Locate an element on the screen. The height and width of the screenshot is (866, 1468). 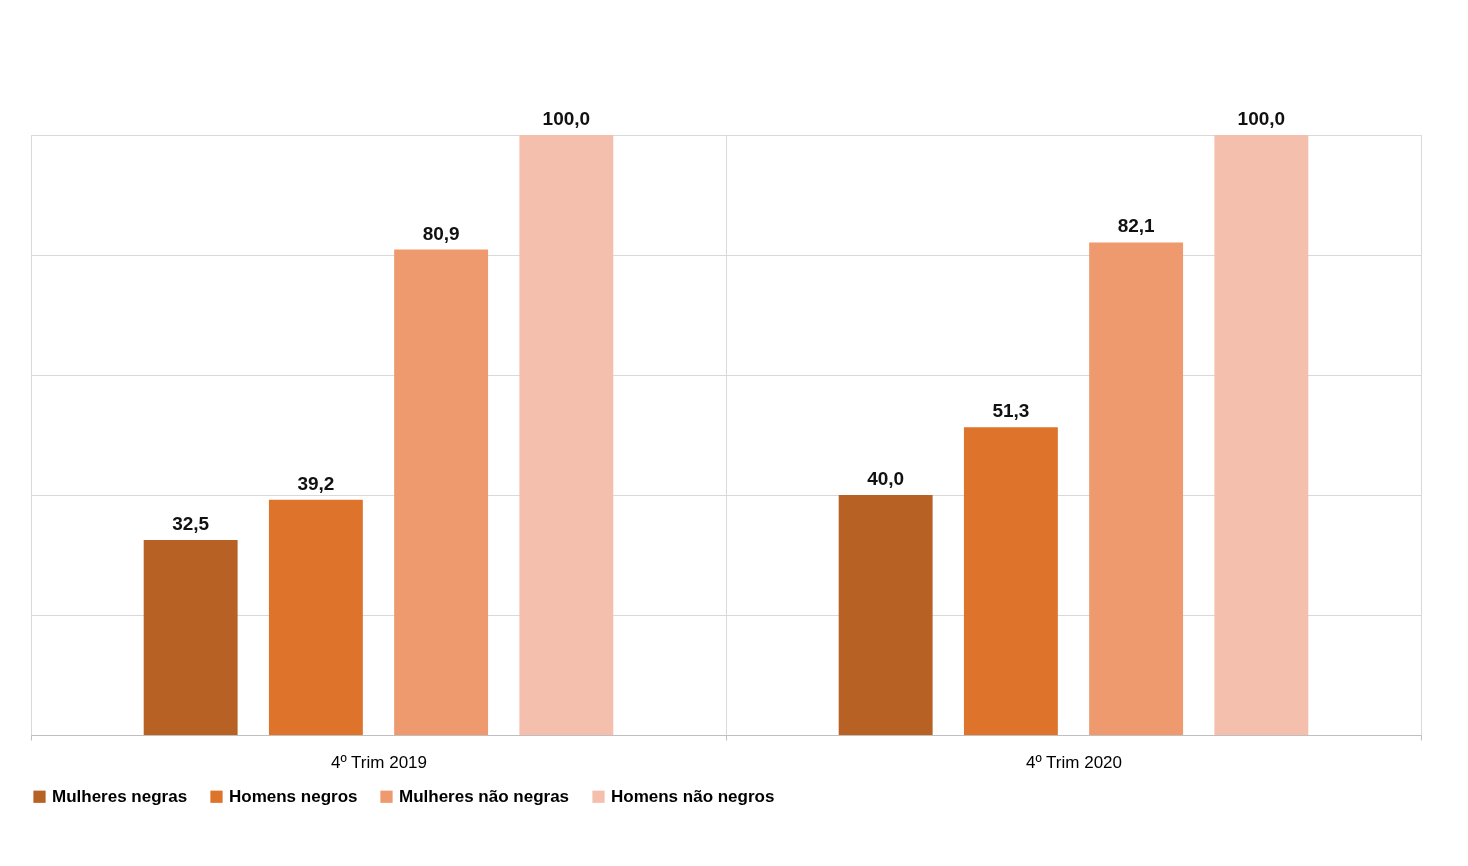
text: 40,0 is located at coordinates (886, 478).